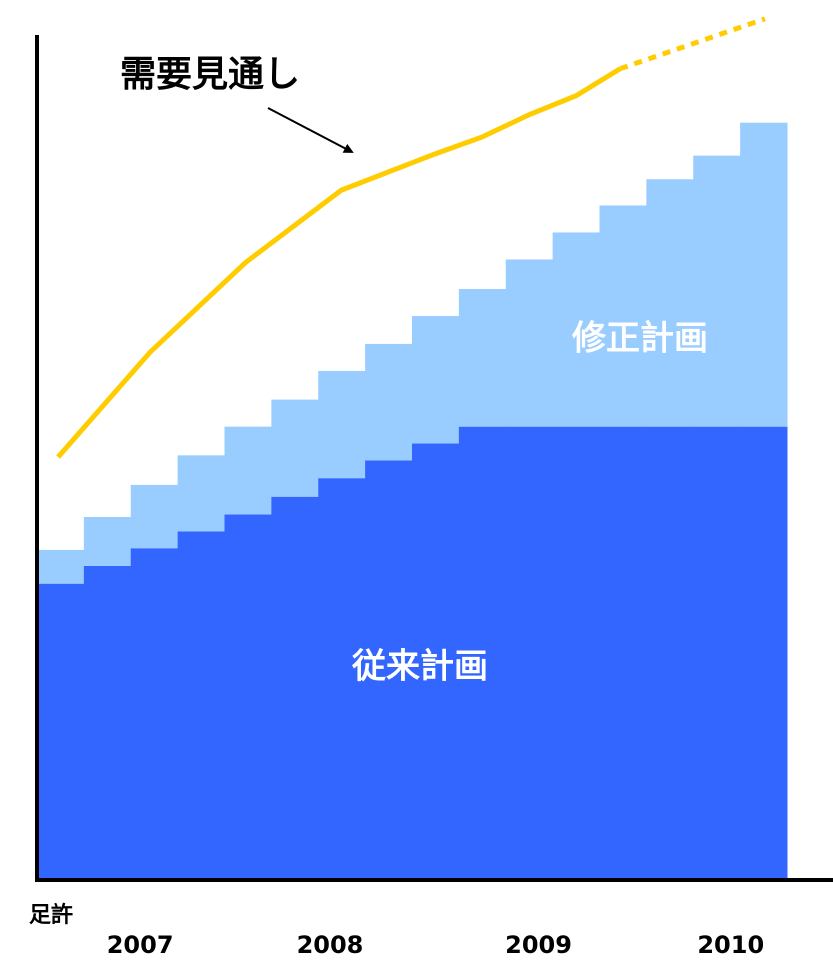 This screenshot has height=968, width=833. What do you see at coordinates (730, 945) in the screenshot?
I see `x-tick-label: 2010` at bounding box center [730, 945].